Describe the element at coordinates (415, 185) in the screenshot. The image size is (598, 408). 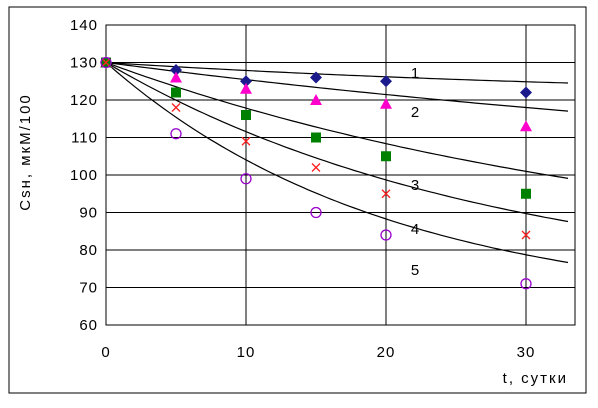
I see `curve-label-3: 3` at that location.